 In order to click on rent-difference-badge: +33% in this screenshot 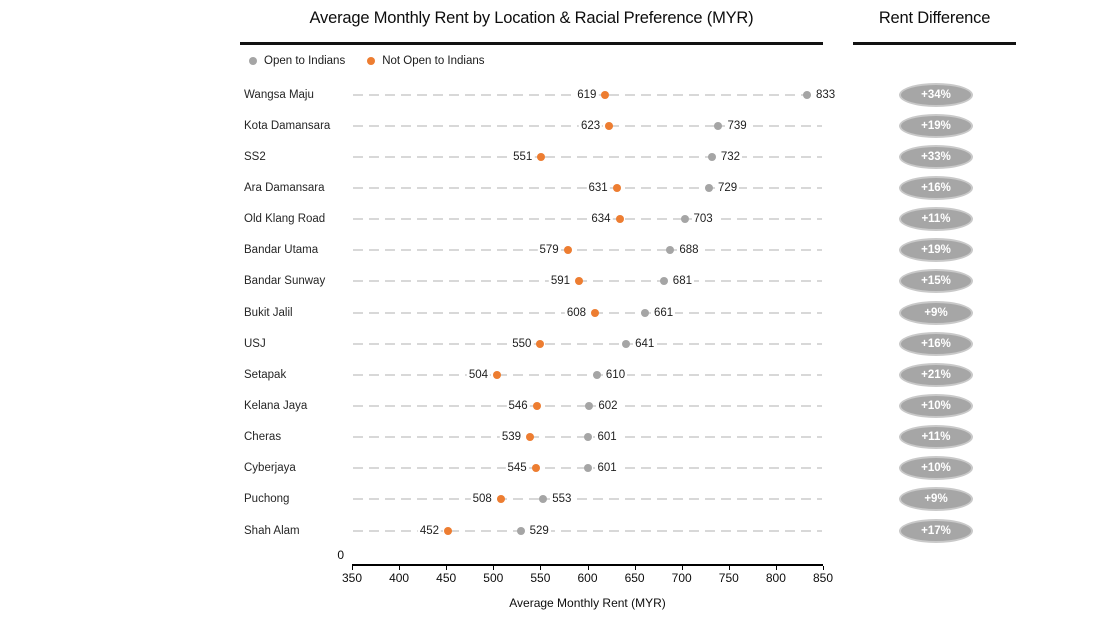, I will do `click(936, 156)`.